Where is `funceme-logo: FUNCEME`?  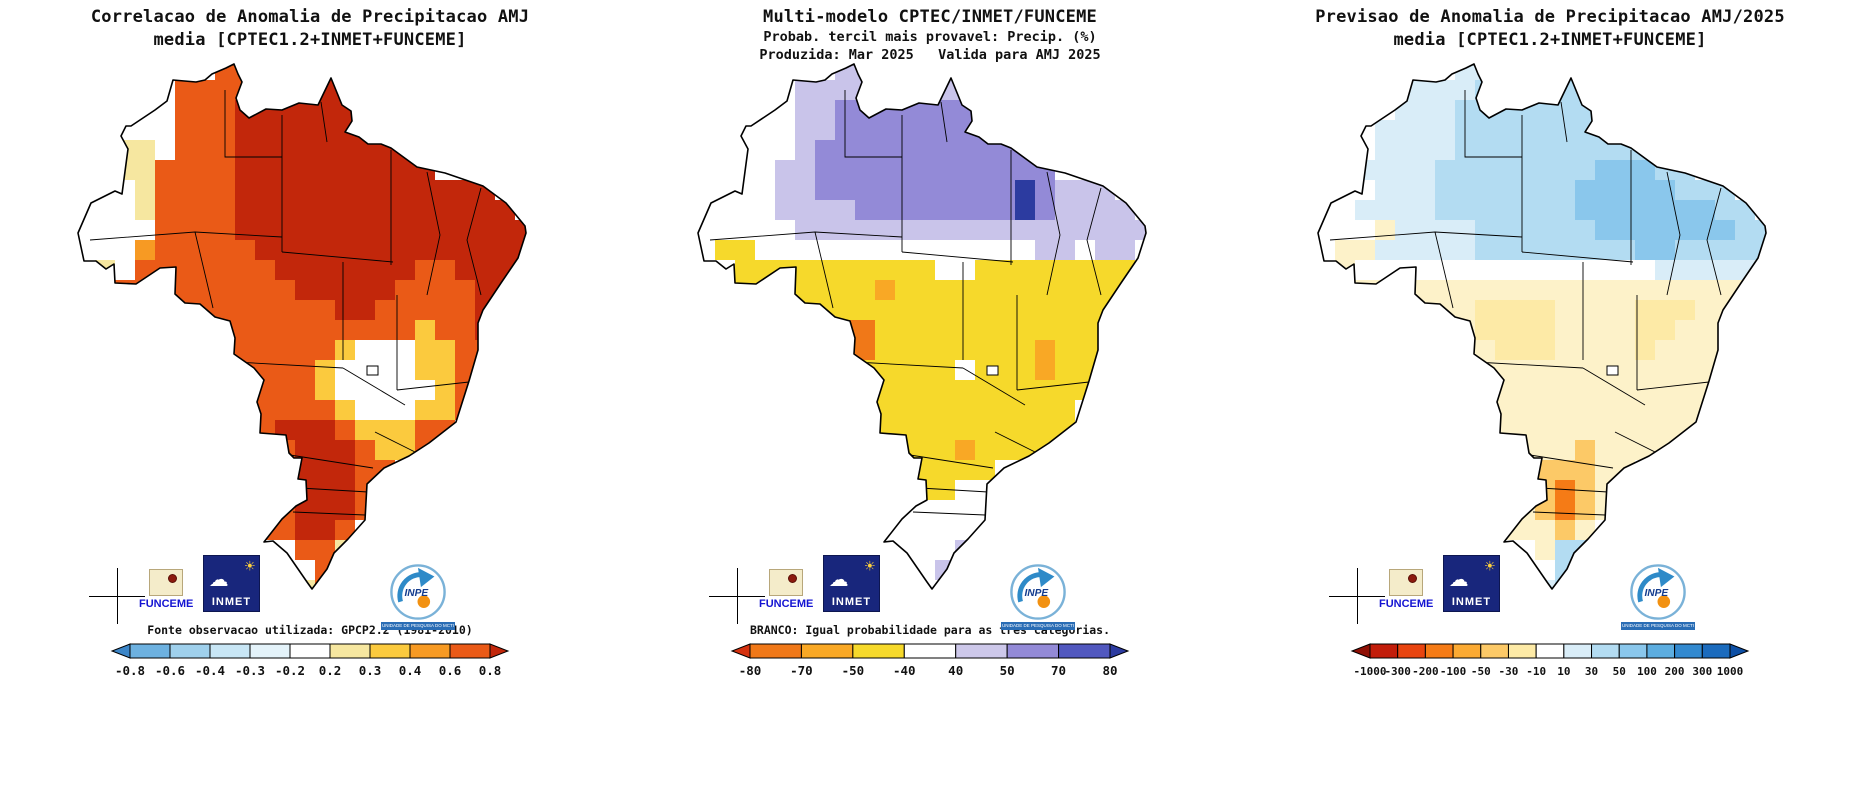 funceme-logo: FUNCEME is located at coordinates (786, 589).